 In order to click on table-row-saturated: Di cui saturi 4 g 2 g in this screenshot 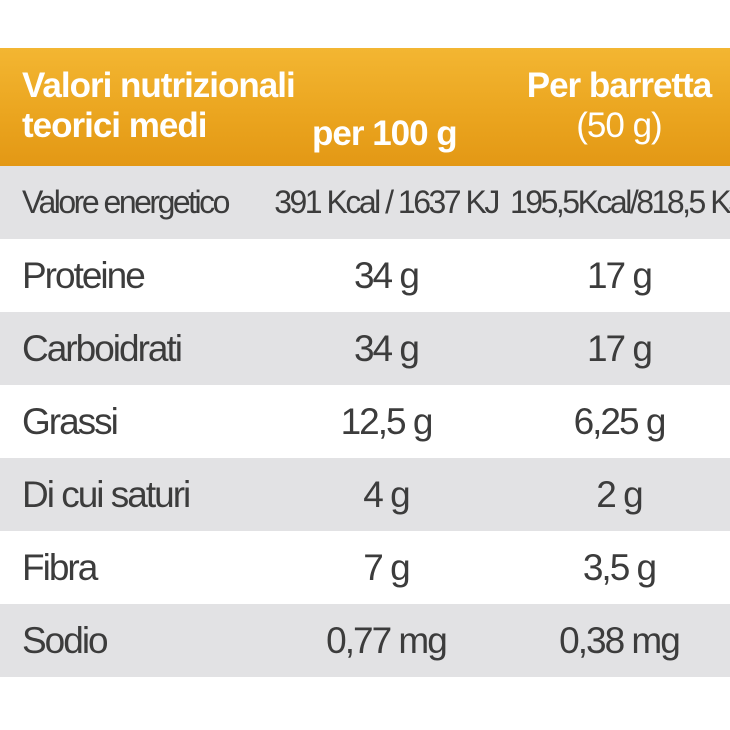, I will do `click(365, 494)`.